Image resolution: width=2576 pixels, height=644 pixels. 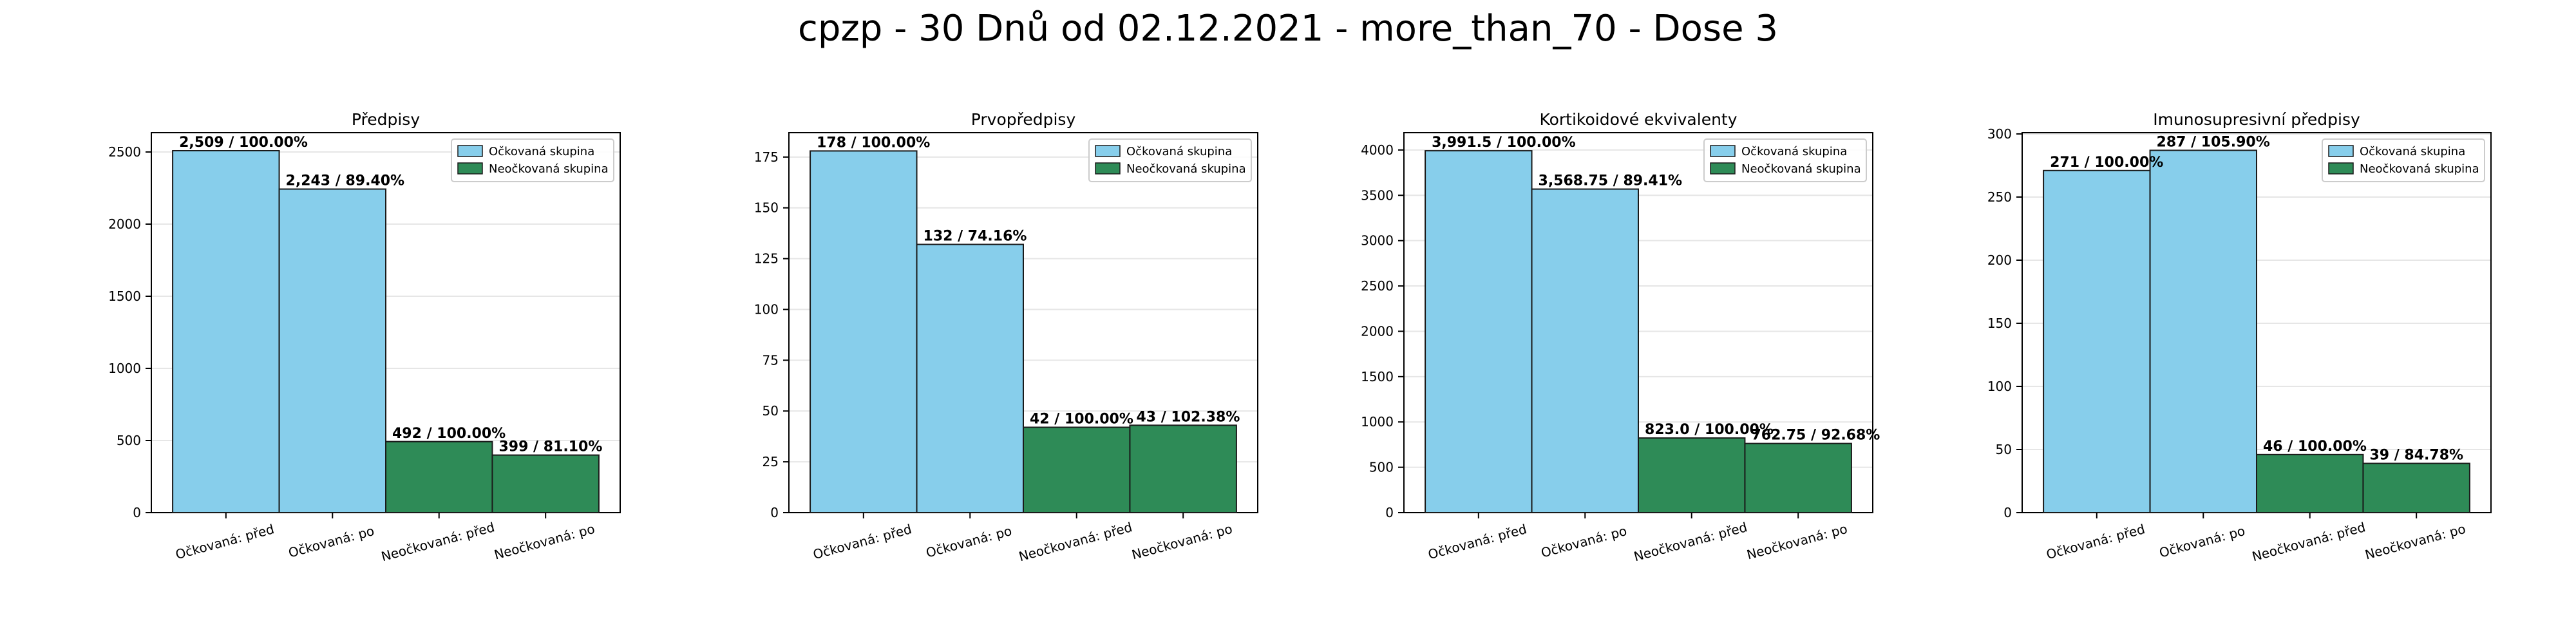 What do you see at coordinates (1611, 181) in the screenshot?
I see `bar-value-label: 3,568.75 / 89.41%` at bounding box center [1611, 181].